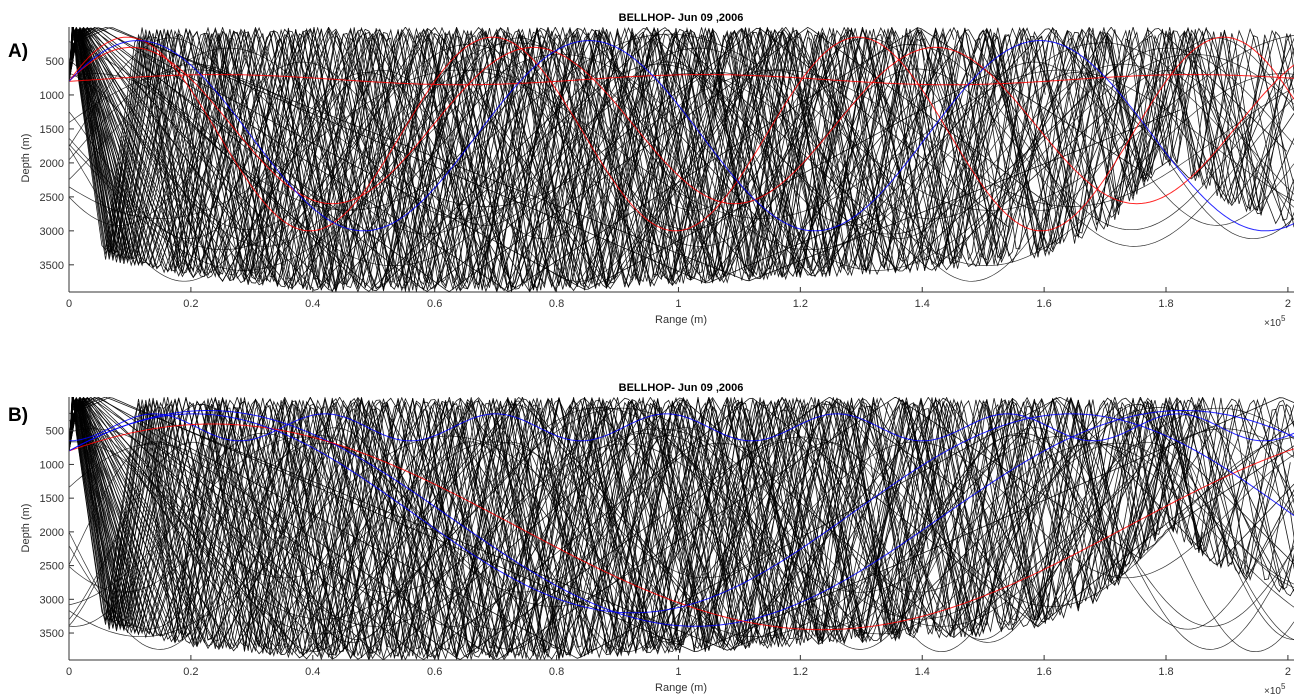 This screenshot has width=1304, height=697. What do you see at coordinates (681, 388) in the screenshot?
I see `panel-b-title: BELLHOP- Jun 09 ,2006` at bounding box center [681, 388].